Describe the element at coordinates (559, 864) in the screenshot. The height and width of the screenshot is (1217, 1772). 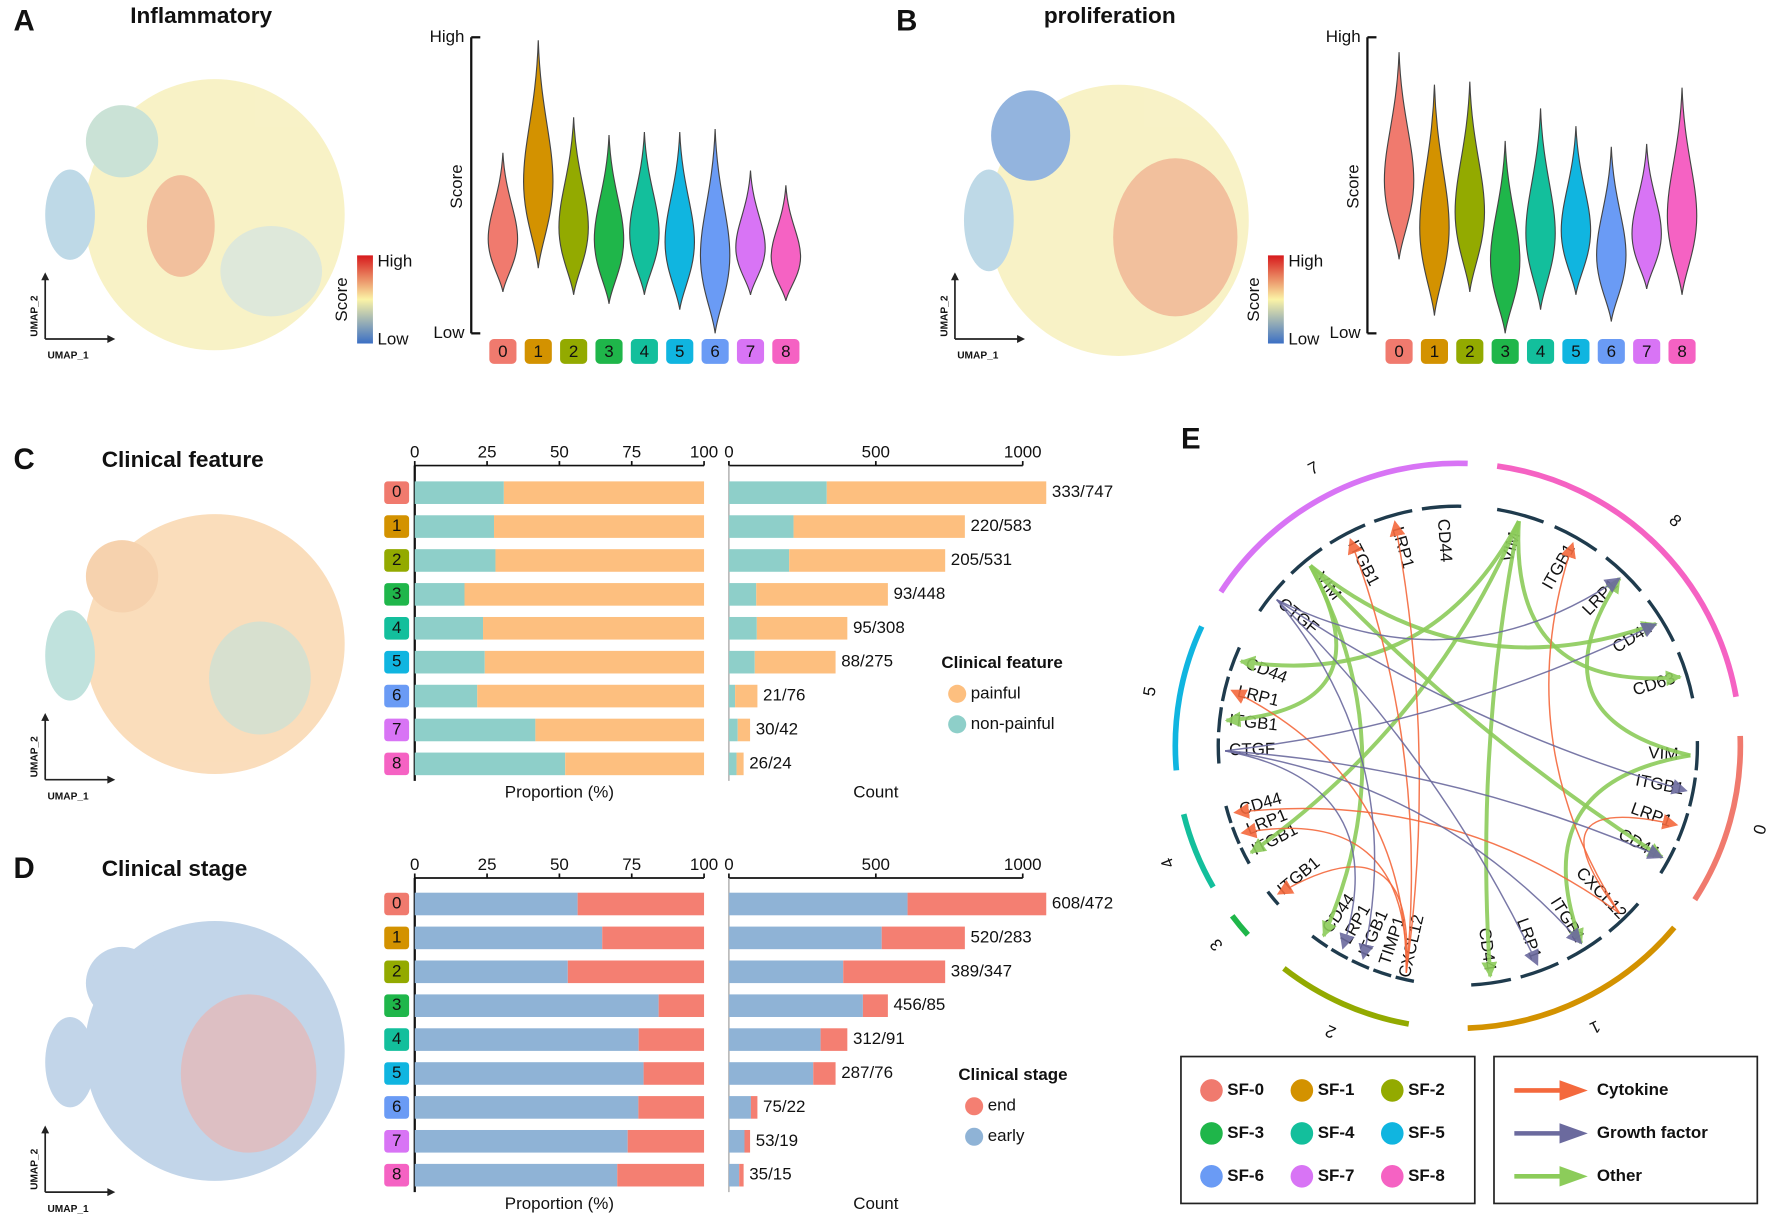
I see `x-tick-label: 50` at that location.